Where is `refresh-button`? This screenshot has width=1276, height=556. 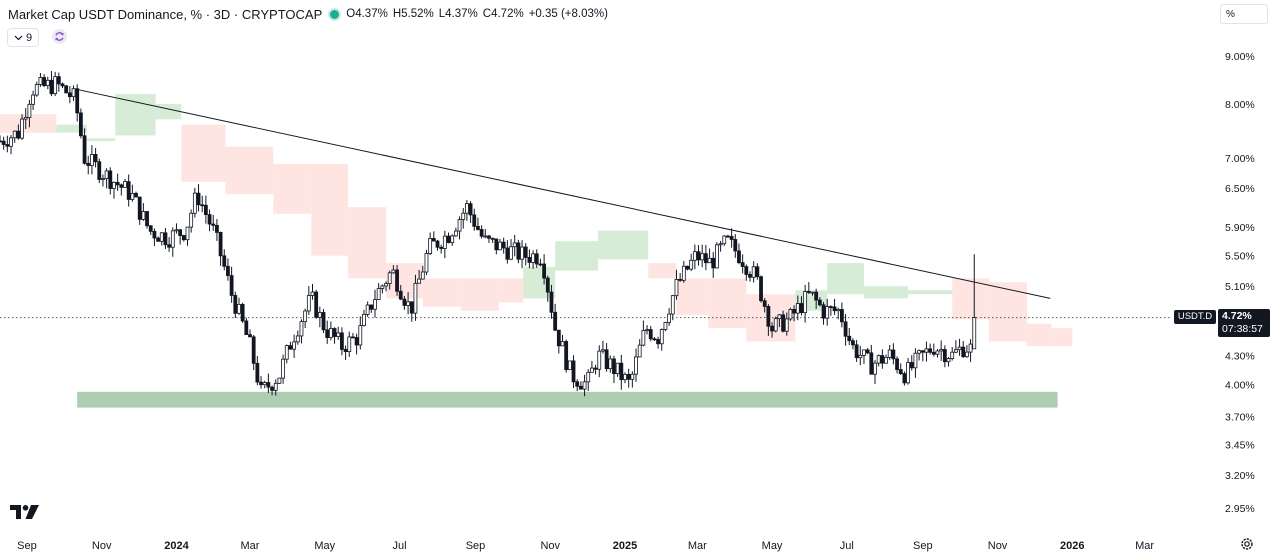 refresh-button is located at coordinates (59, 36).